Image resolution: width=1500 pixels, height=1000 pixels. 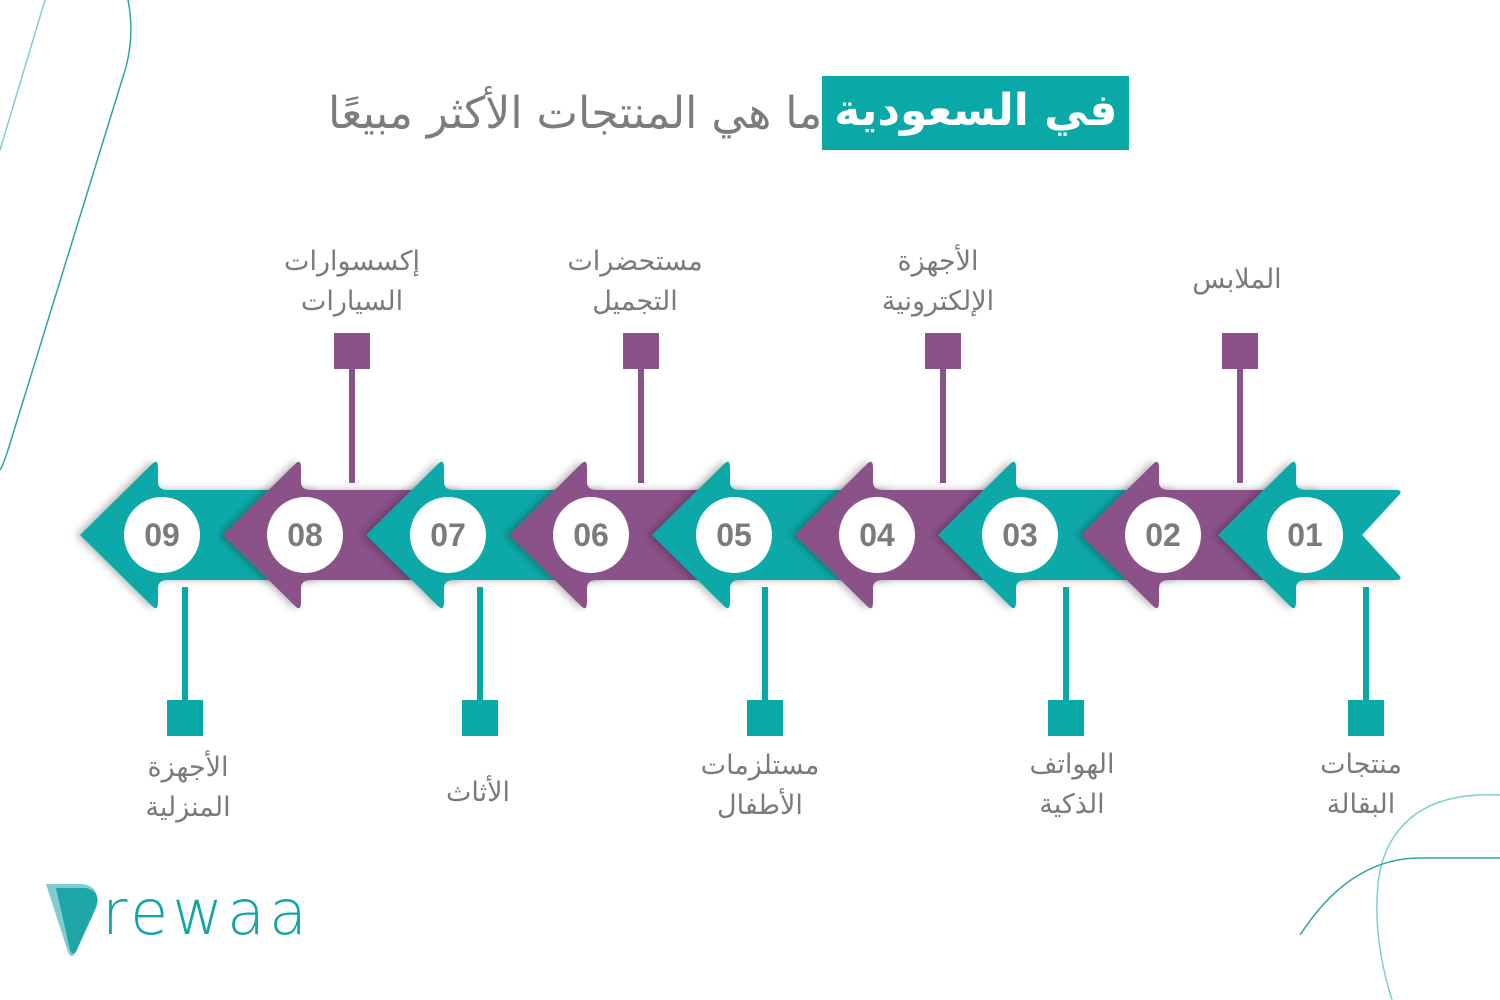 What do you see at coordinates (775, 661) in the screenshot?
I see `bottom-connectors` at bounding box center [775, 661].